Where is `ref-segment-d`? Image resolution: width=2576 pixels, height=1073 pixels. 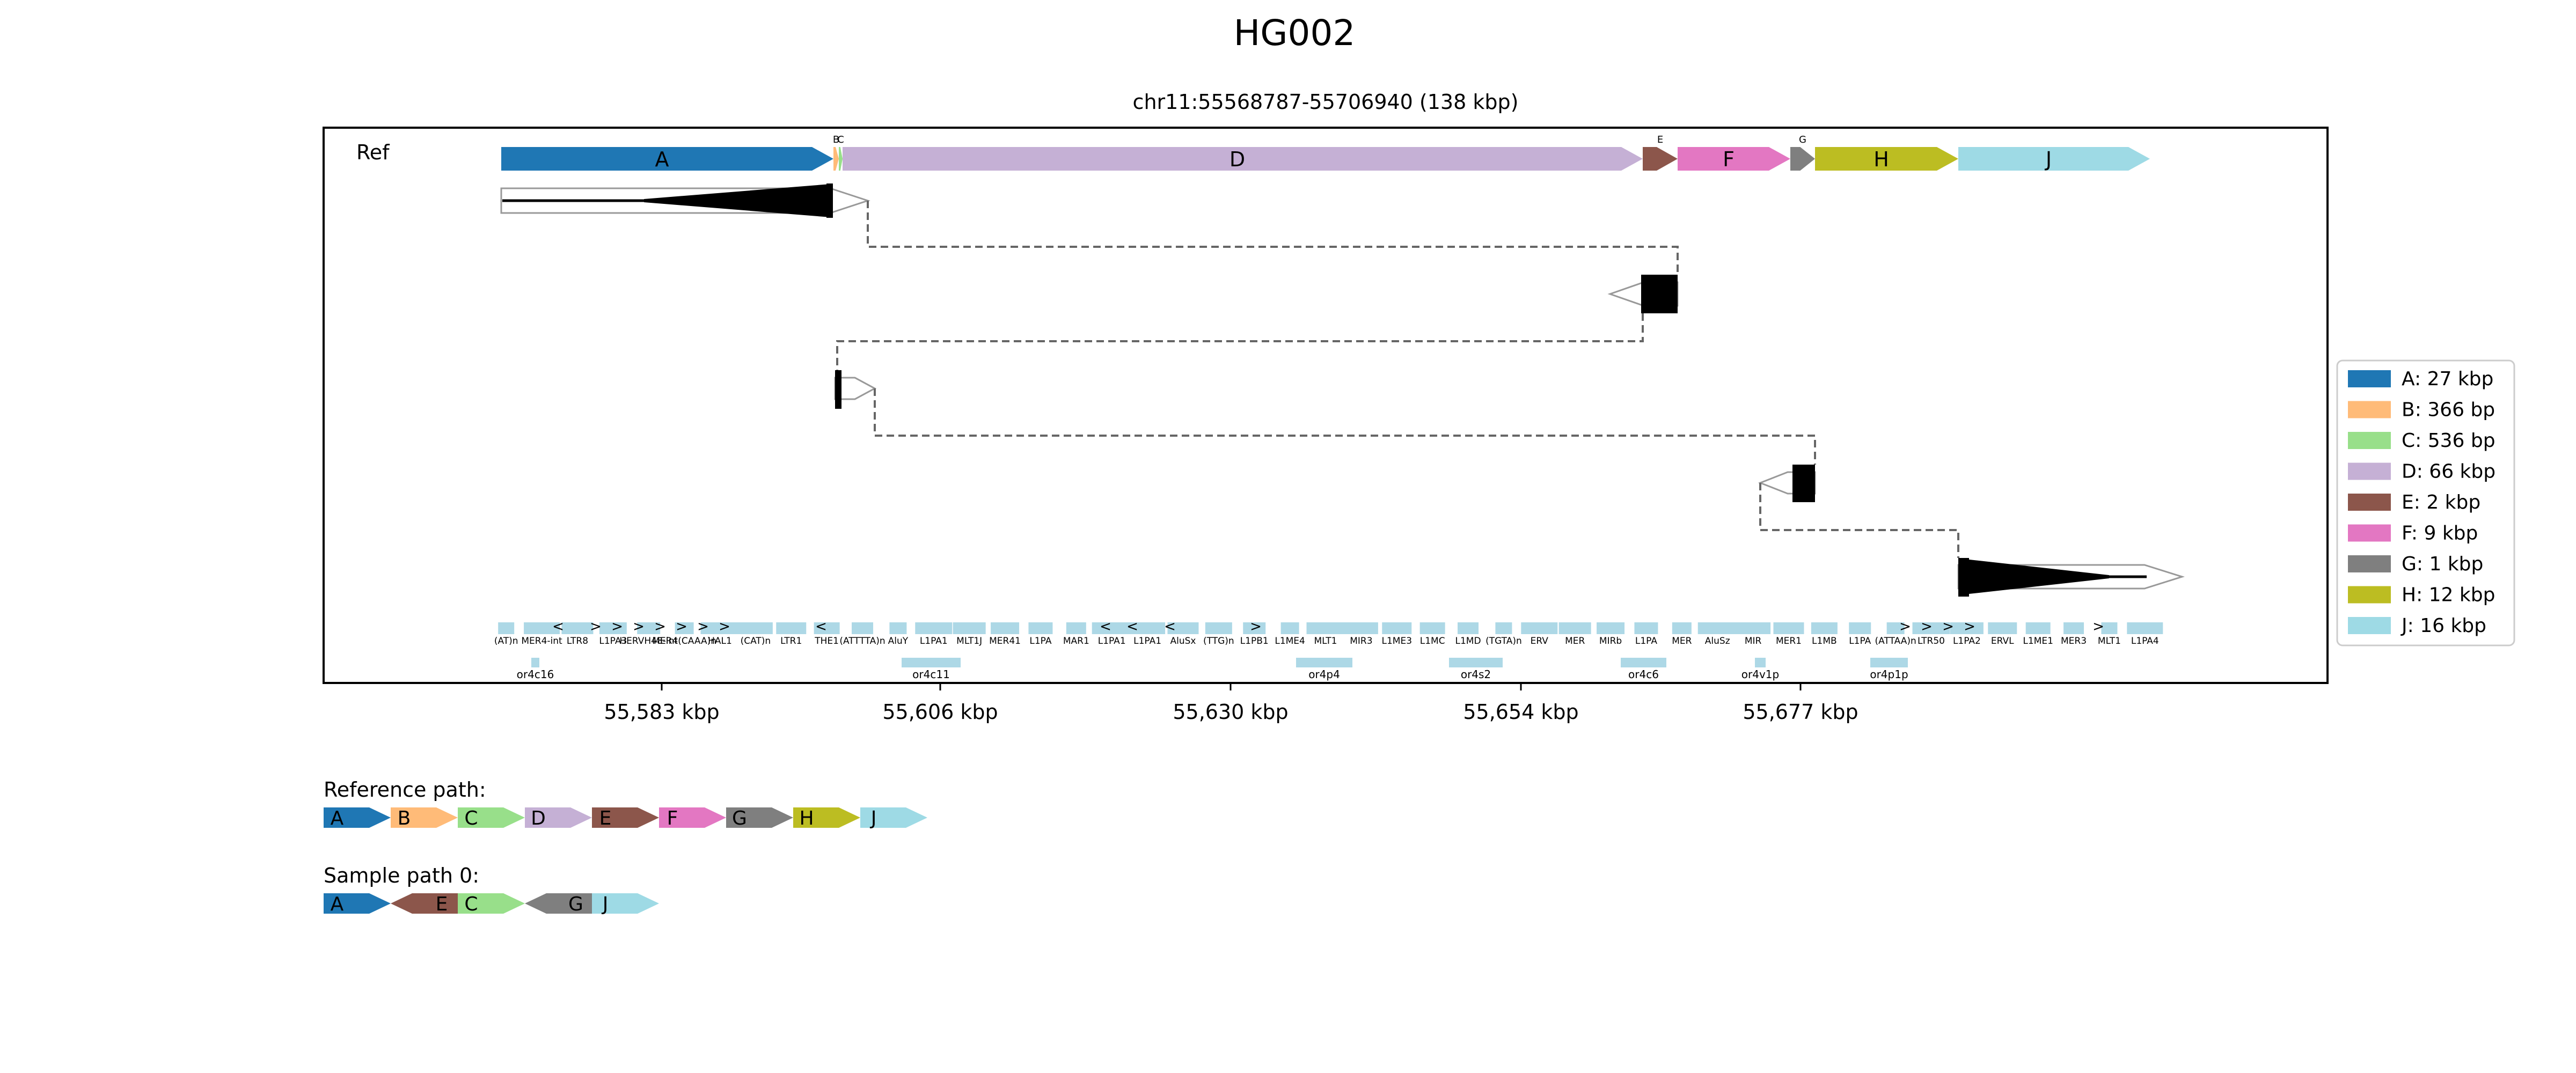 ref-segment-d is located at coordinates (1243, 159).